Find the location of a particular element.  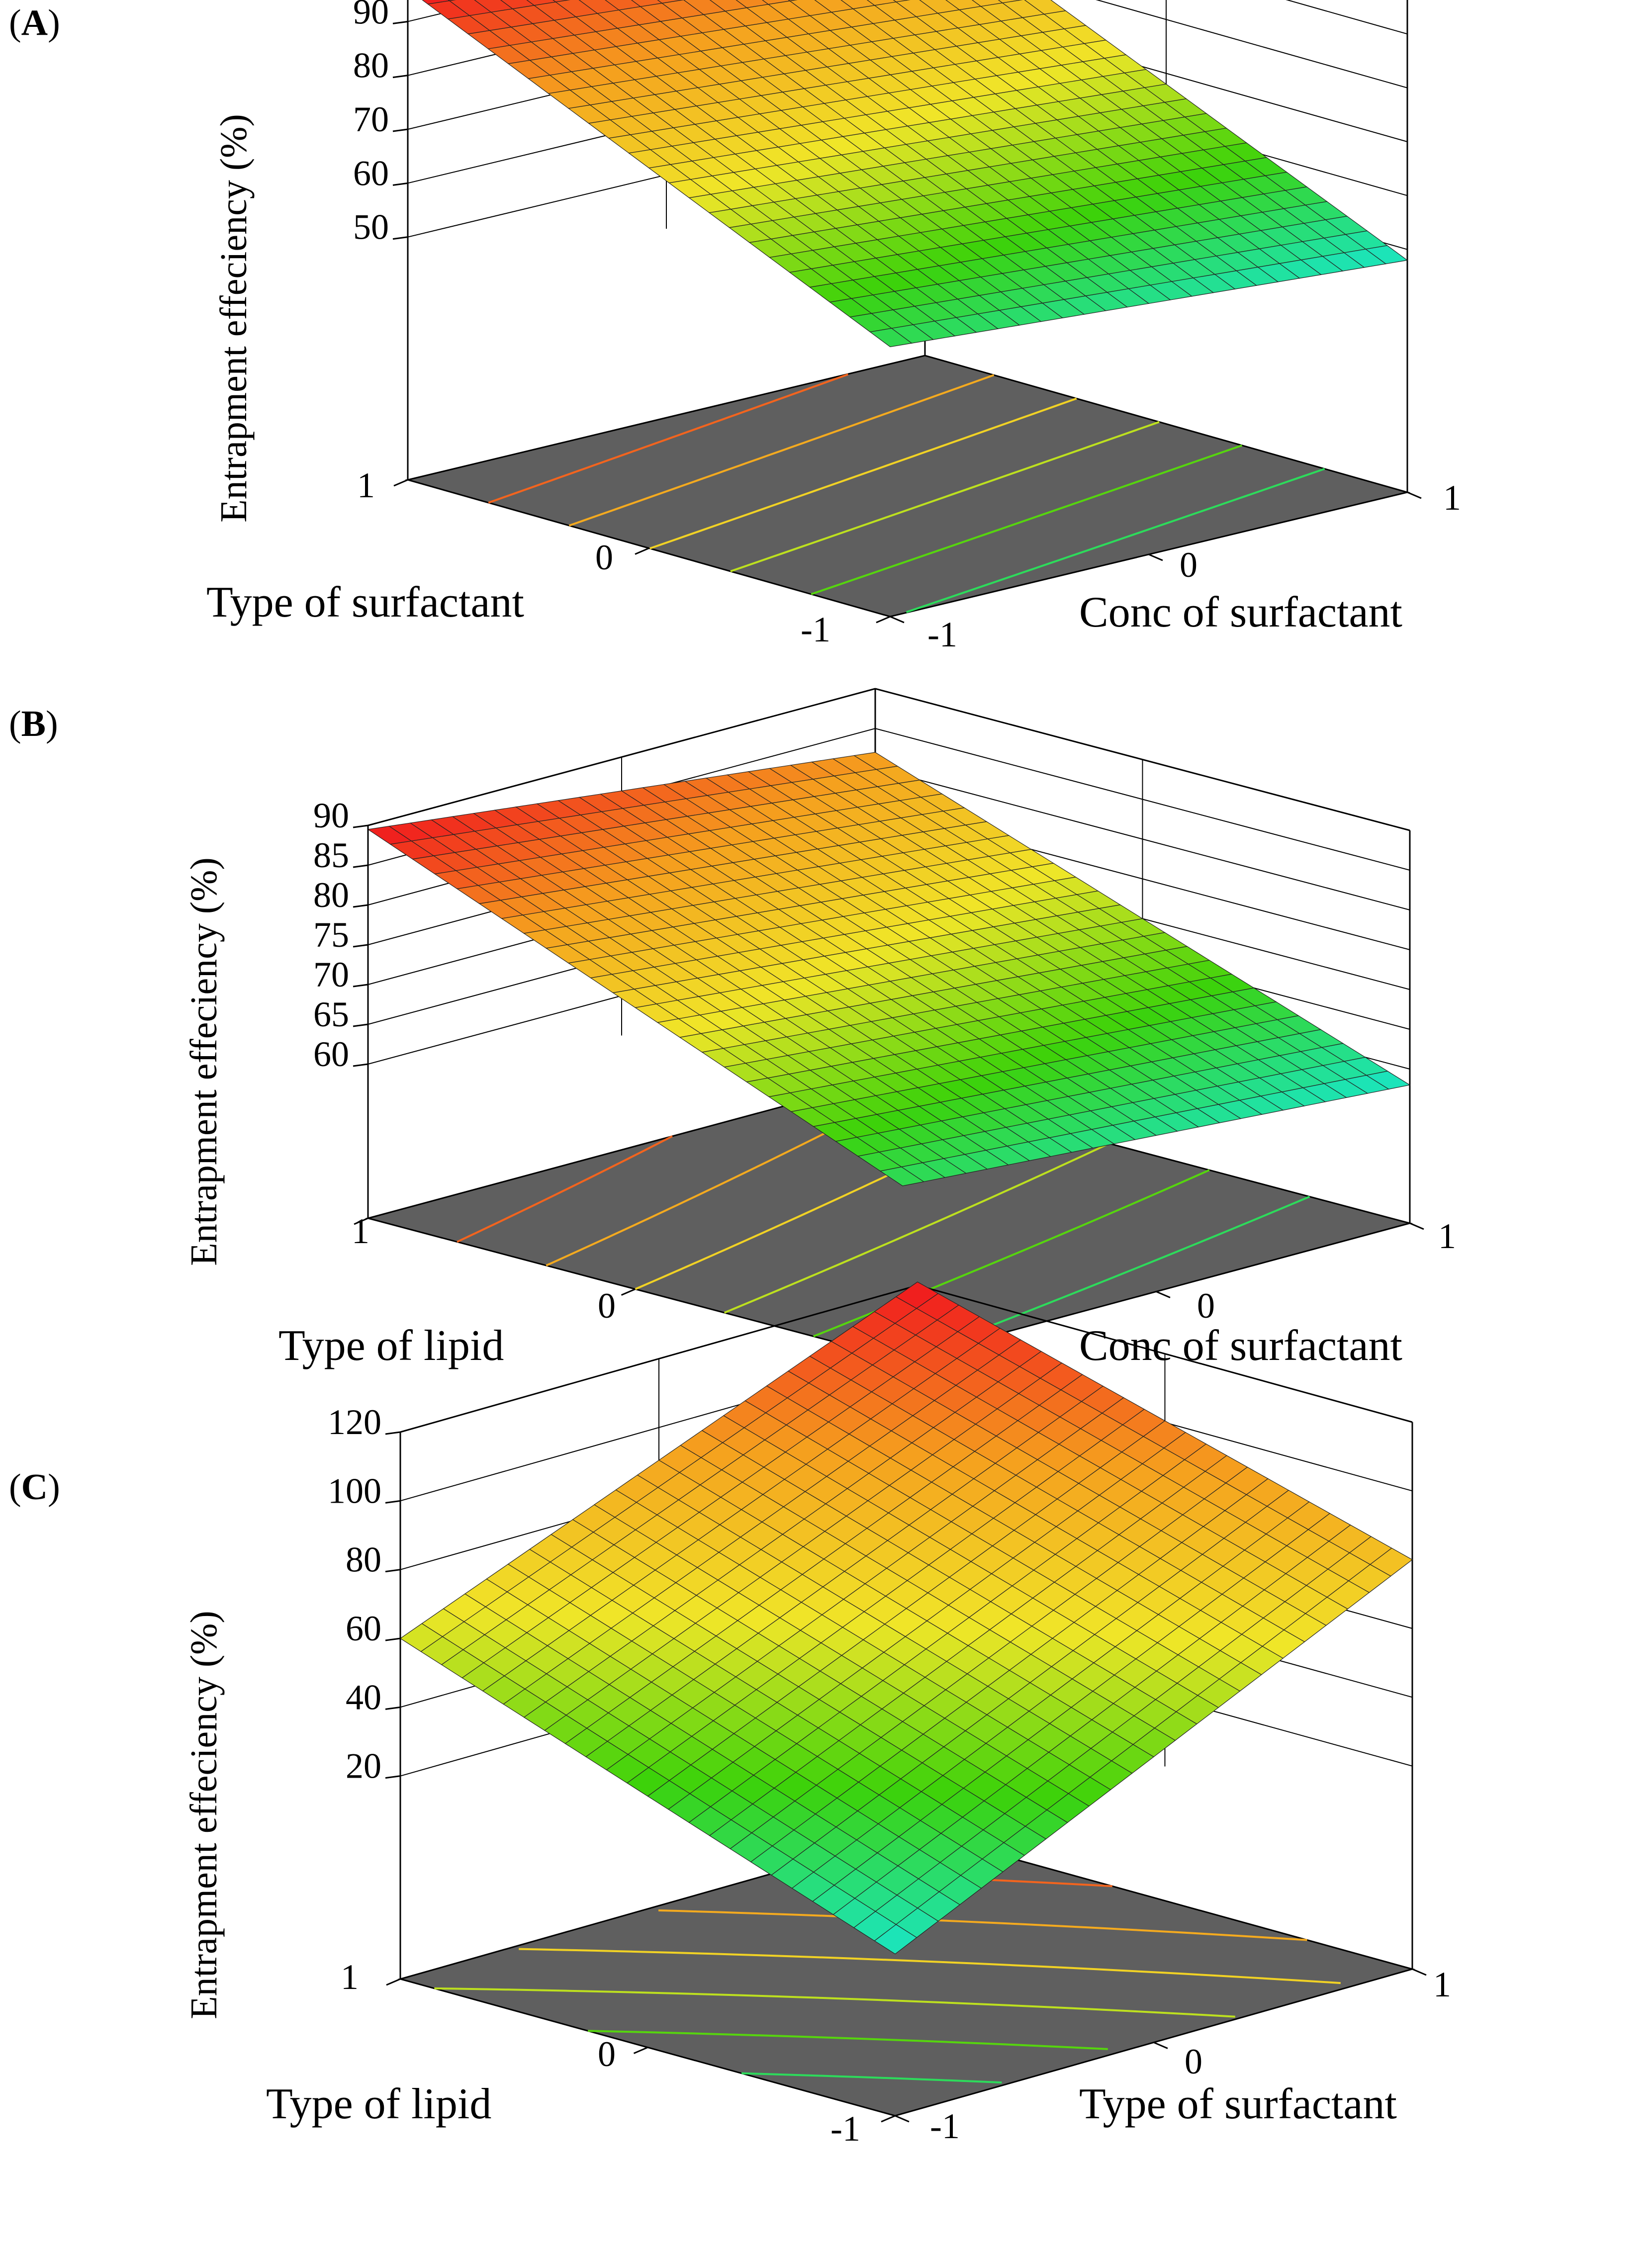

panel-label: (A) is located at coordinates (34, 22).